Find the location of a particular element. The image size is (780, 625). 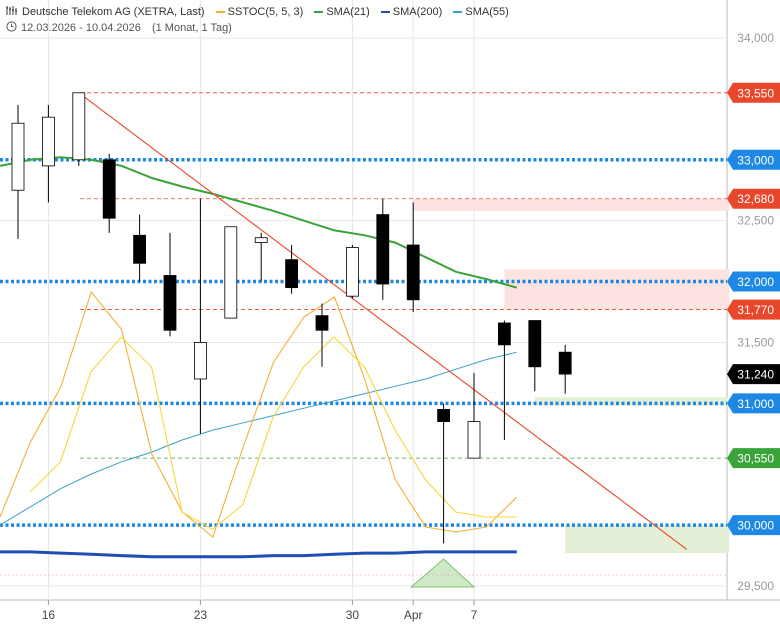

legend-sma21-swatch is located at coordinates (319, 12).